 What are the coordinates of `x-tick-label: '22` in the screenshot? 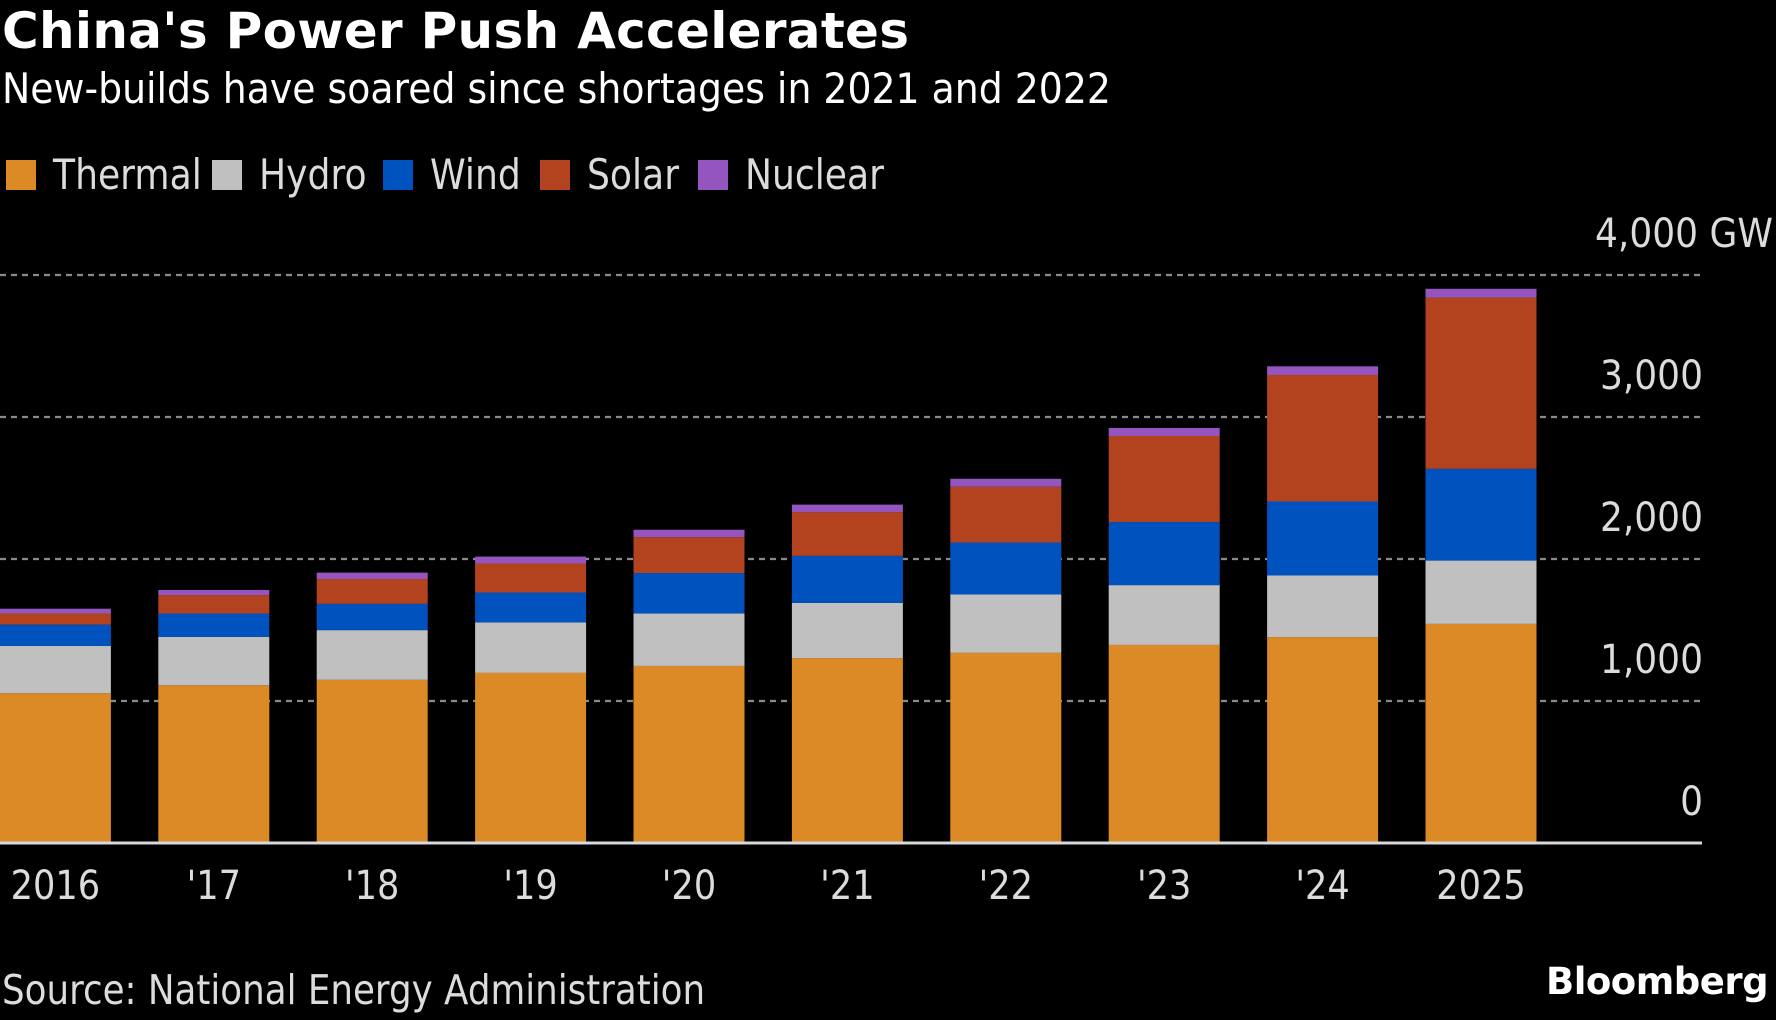 It's located at (1006, 885).